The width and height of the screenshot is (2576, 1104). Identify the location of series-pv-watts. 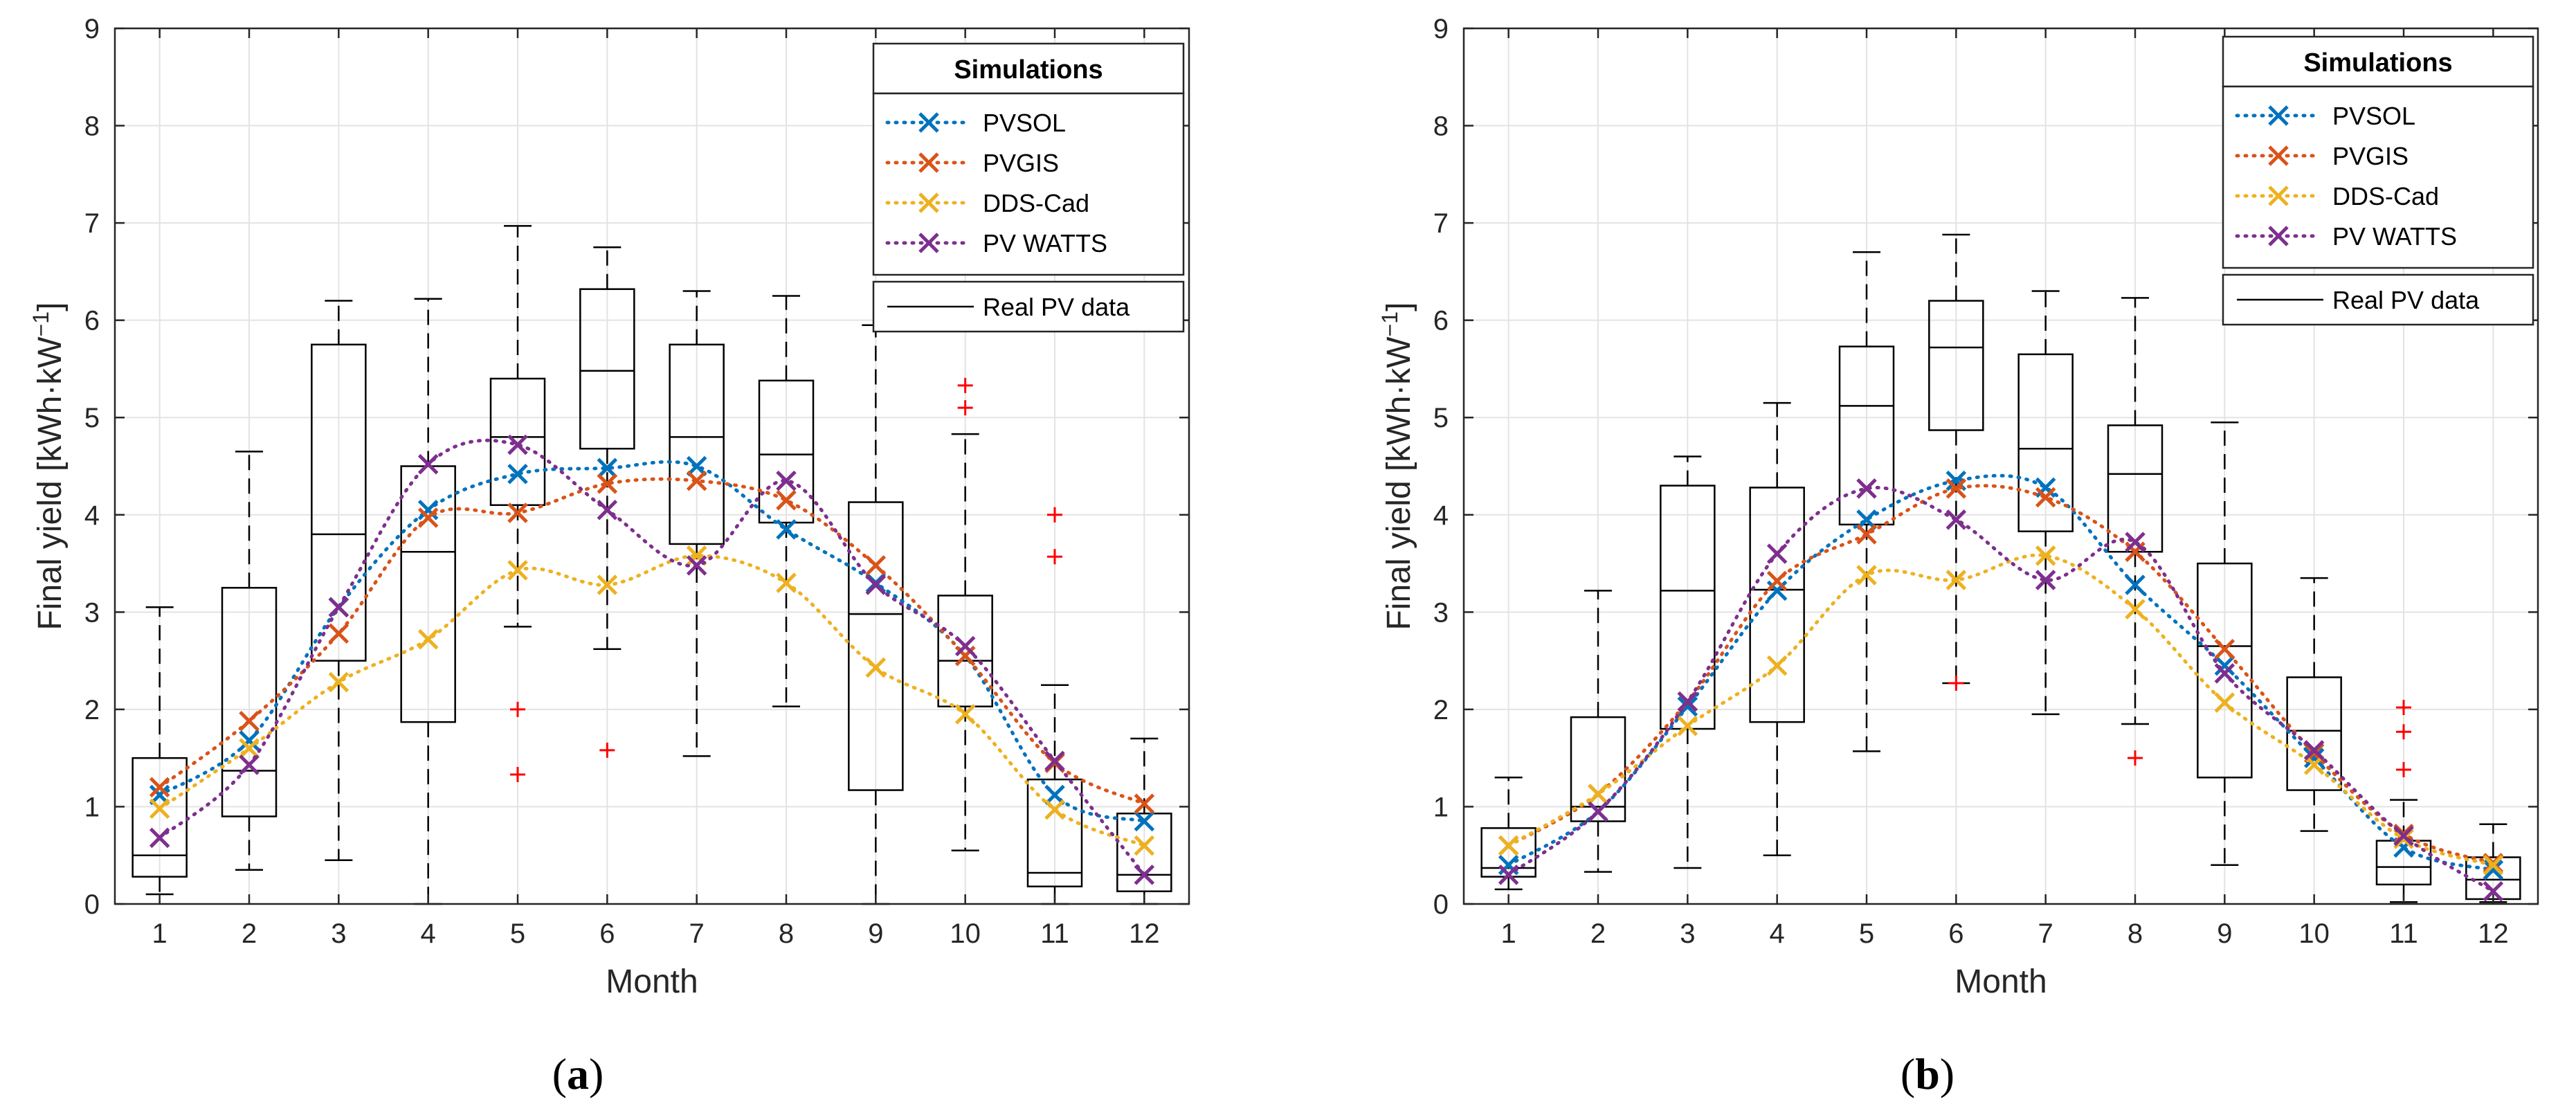
(2001, 690).